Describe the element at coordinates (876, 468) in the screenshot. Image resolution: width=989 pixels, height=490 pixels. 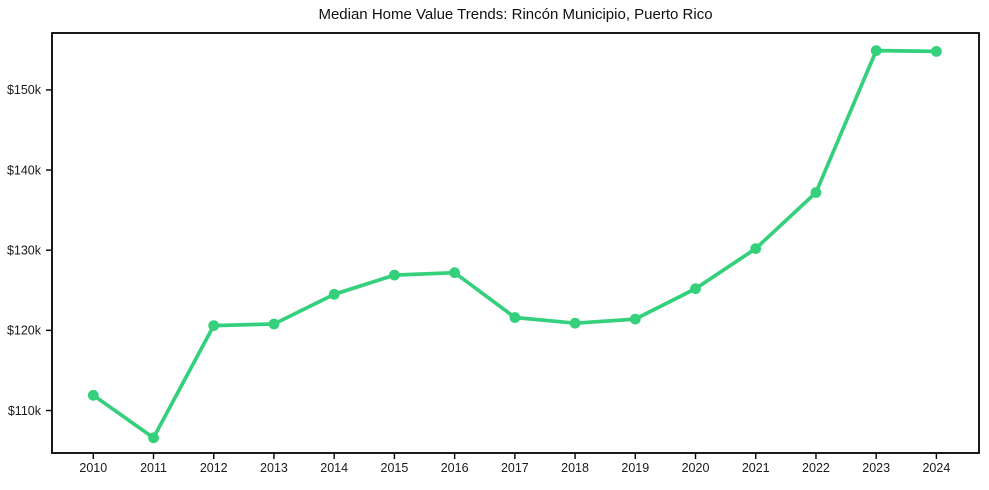
I see `x-tick-label: 2023` at that location.